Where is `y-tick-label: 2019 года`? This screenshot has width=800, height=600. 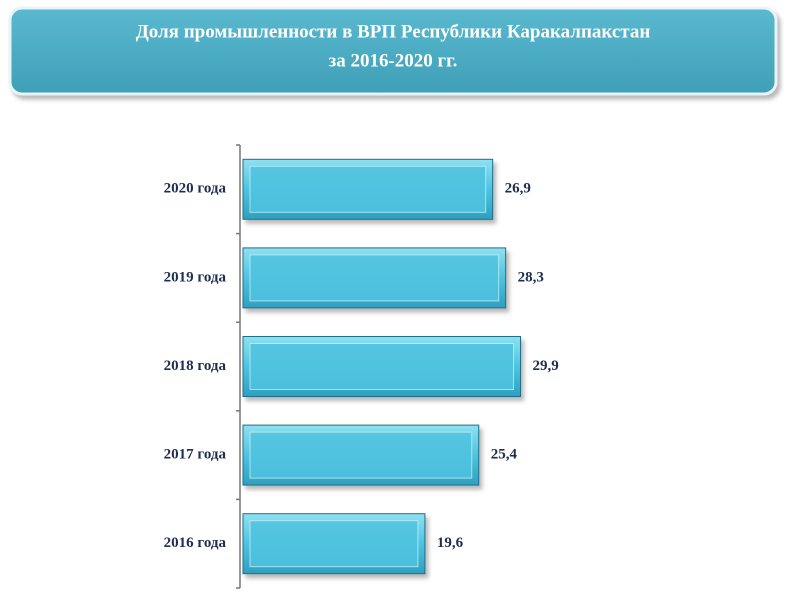 y-tick-label: 2019 года is located at coordinates (195, 277).